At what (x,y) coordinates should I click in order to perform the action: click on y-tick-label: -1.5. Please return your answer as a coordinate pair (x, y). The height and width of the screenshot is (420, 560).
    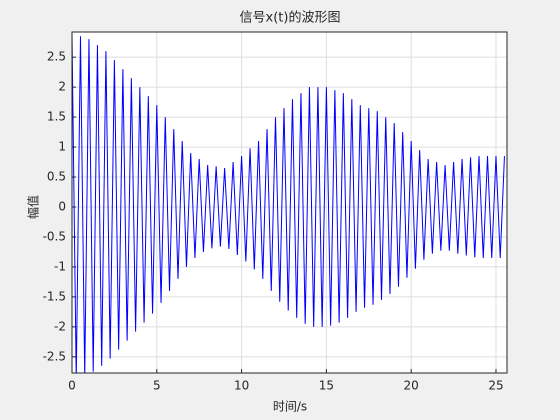
    Looking at the image, I should click on (54, 296).